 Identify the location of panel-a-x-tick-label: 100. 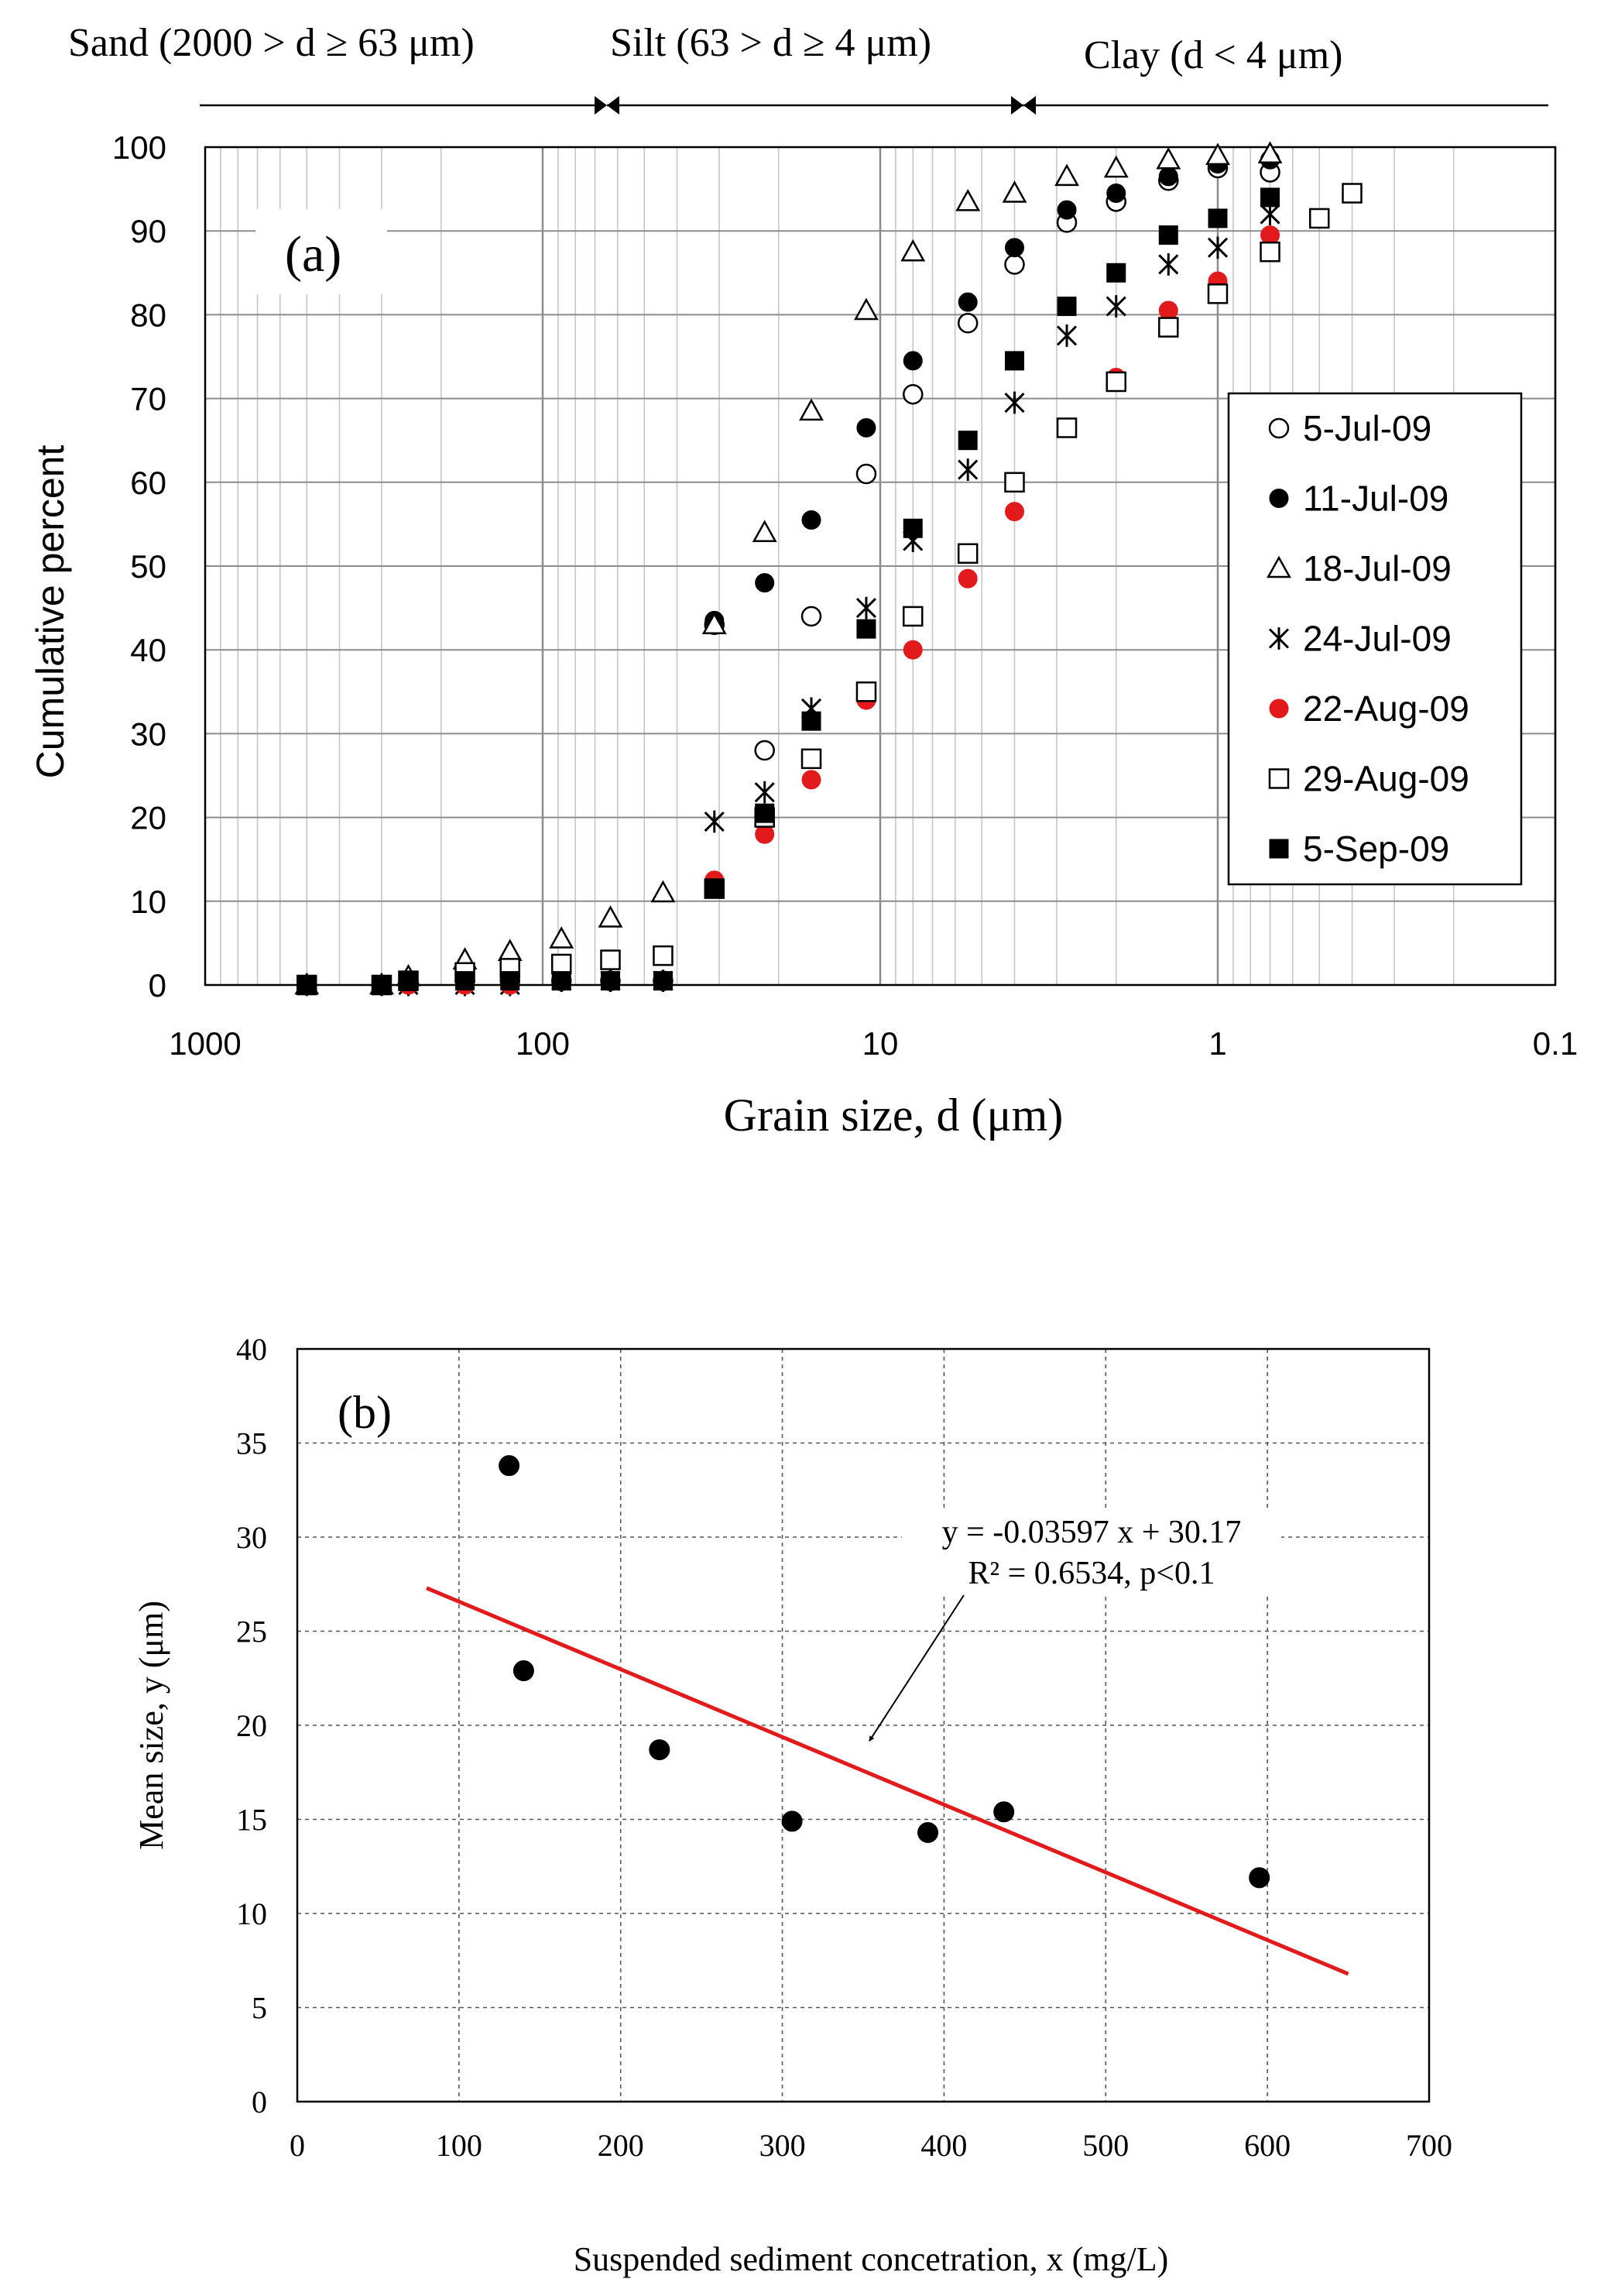
(543, 1043).